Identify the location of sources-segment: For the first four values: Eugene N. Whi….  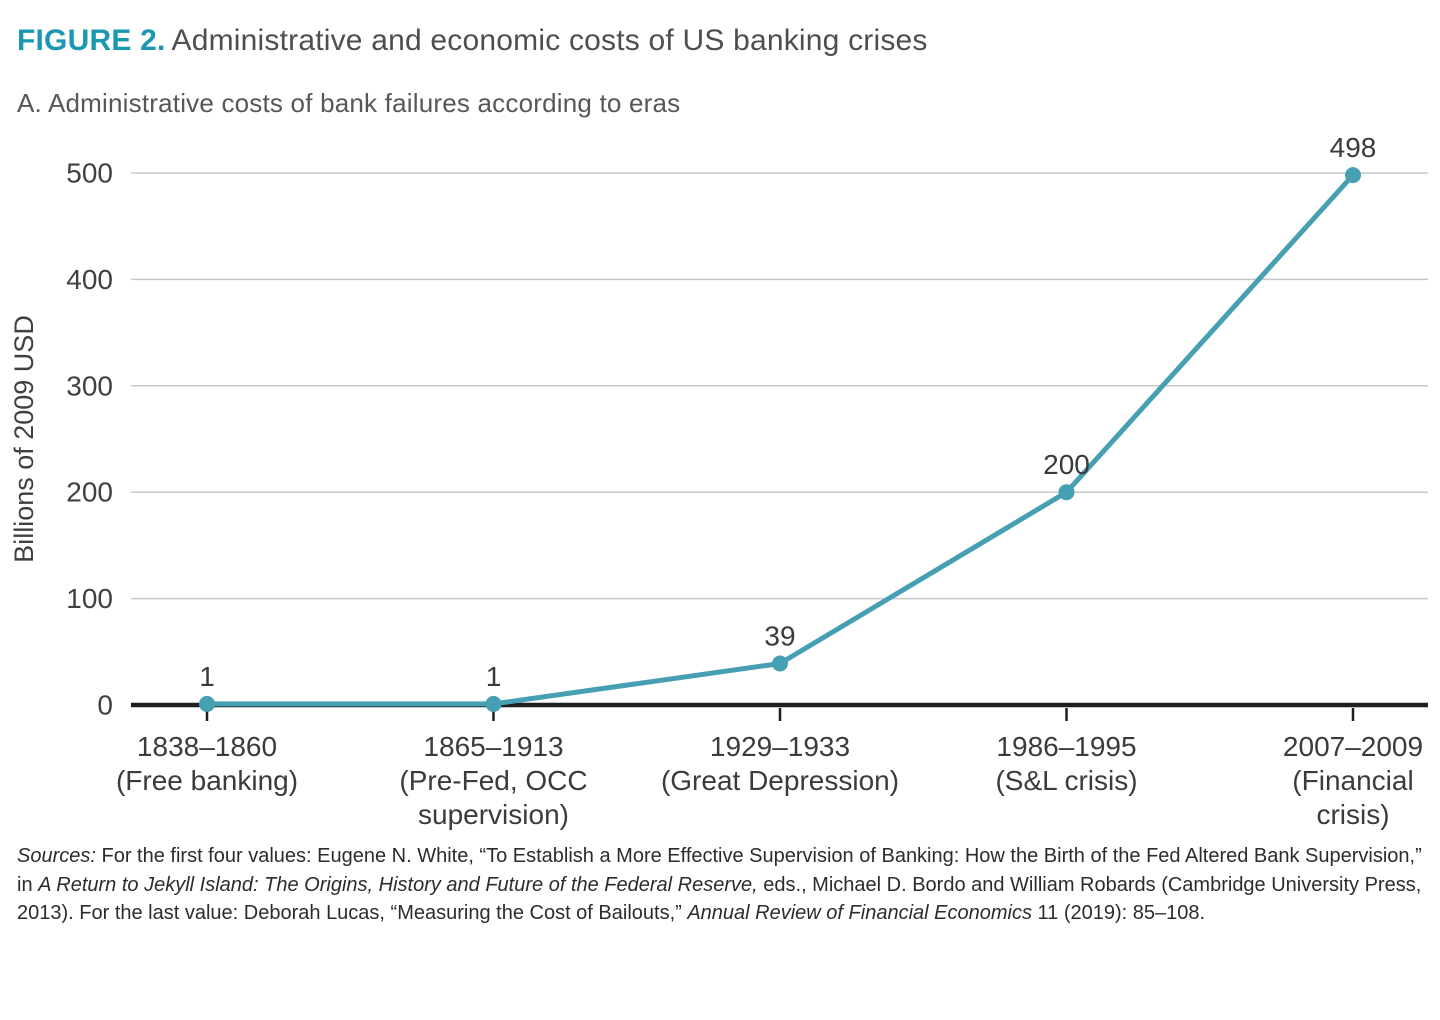
(719, 870).